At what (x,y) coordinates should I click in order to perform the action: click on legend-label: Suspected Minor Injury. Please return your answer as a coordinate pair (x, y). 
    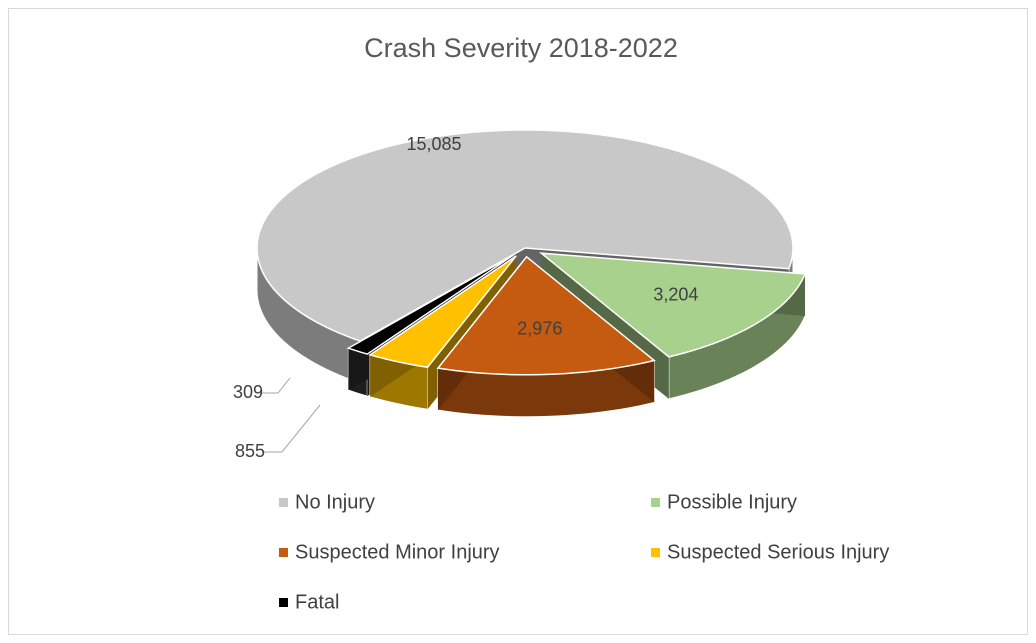
    Looking at the image, I should click on (397, 552).